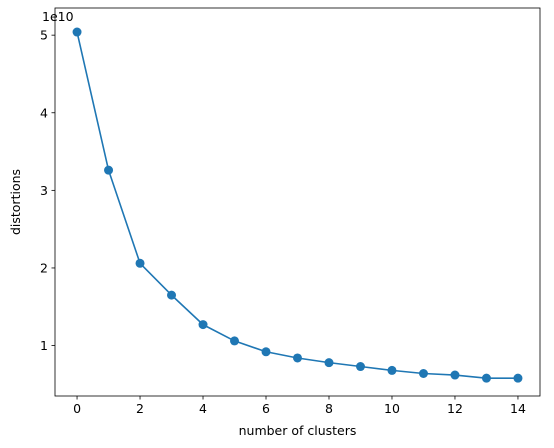 Image resolution: width=554 pixels, height=448 pixels. What do you see at coordinates (518, 408) in the screenshot?
I see `x-tick-label: 14` at bounding box center [518, 408].